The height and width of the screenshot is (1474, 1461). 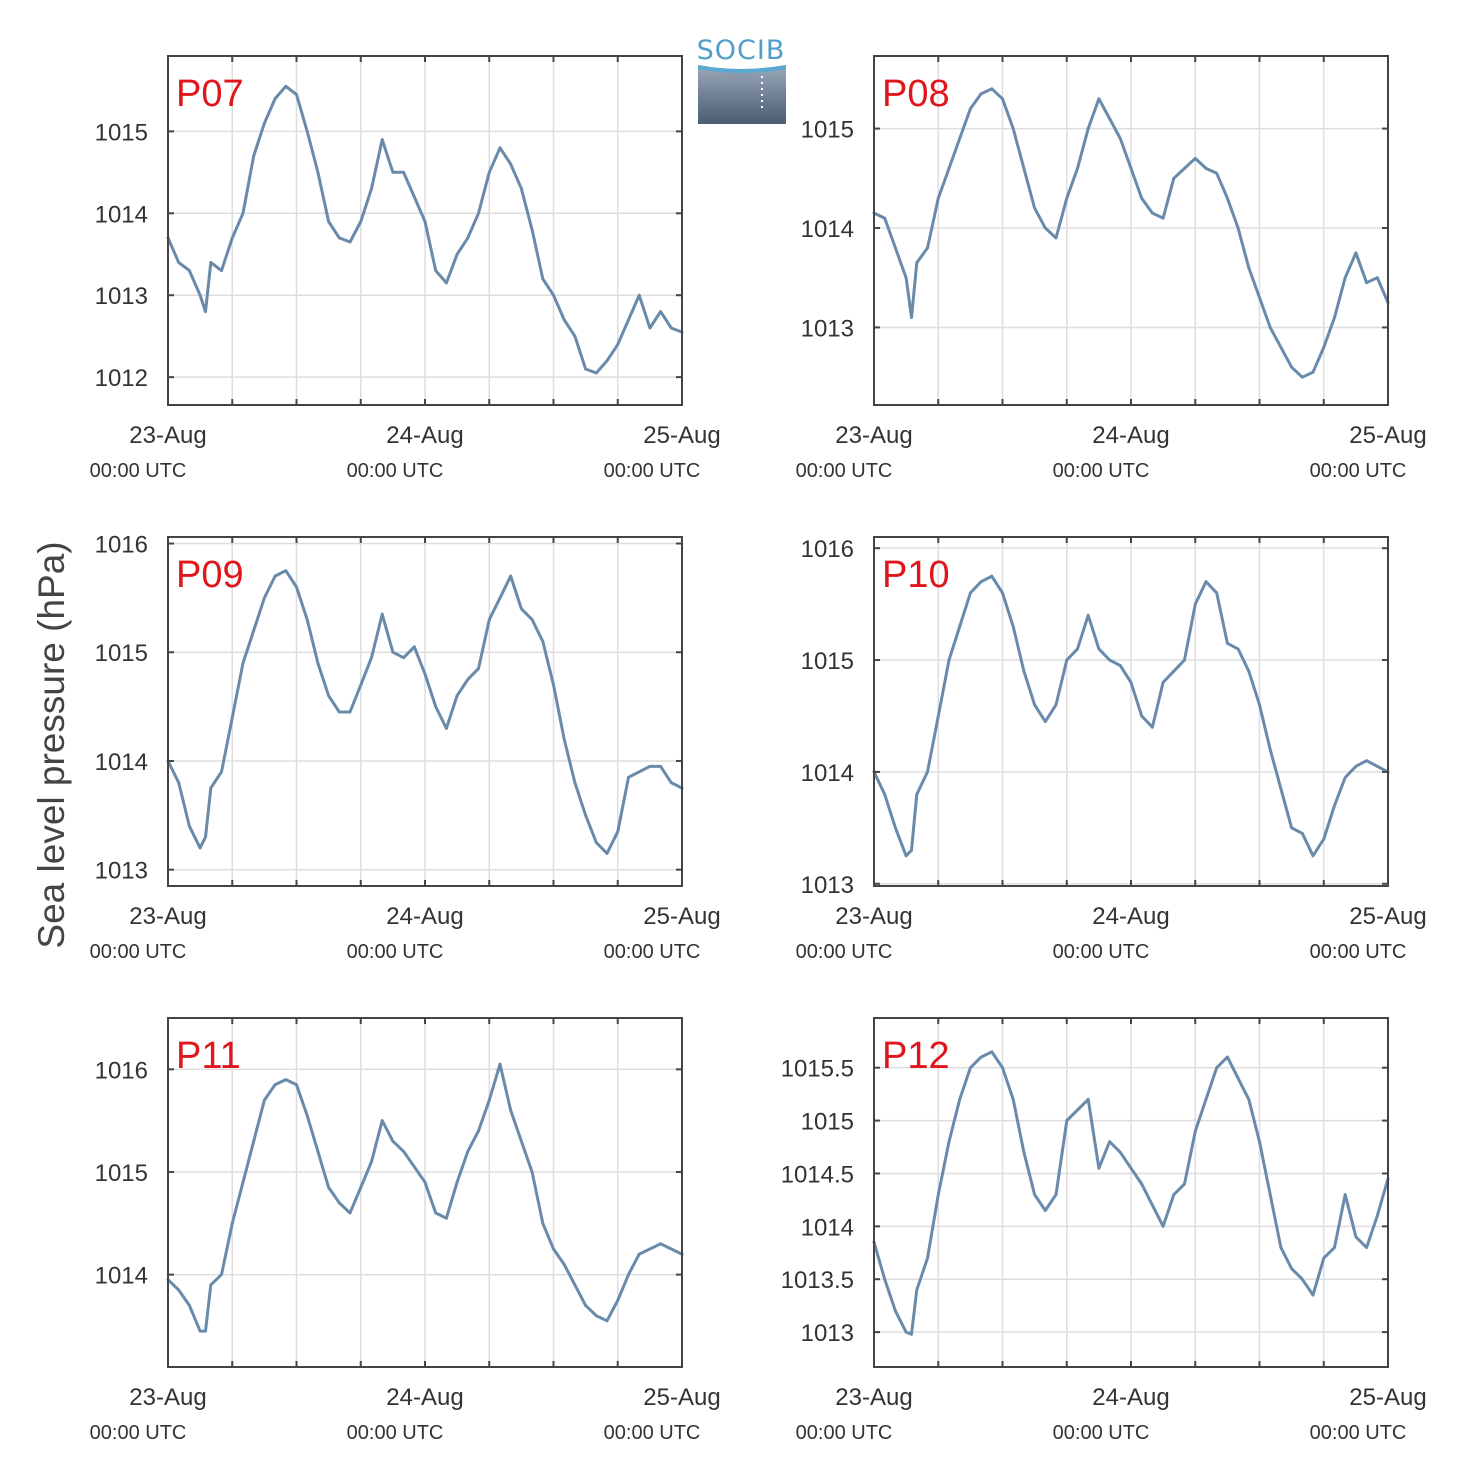 What do you see at coordinates (817, 1069) in the screenshot?
I see `y-tick-label: 1015.5` at bounding box center [817, 1069].